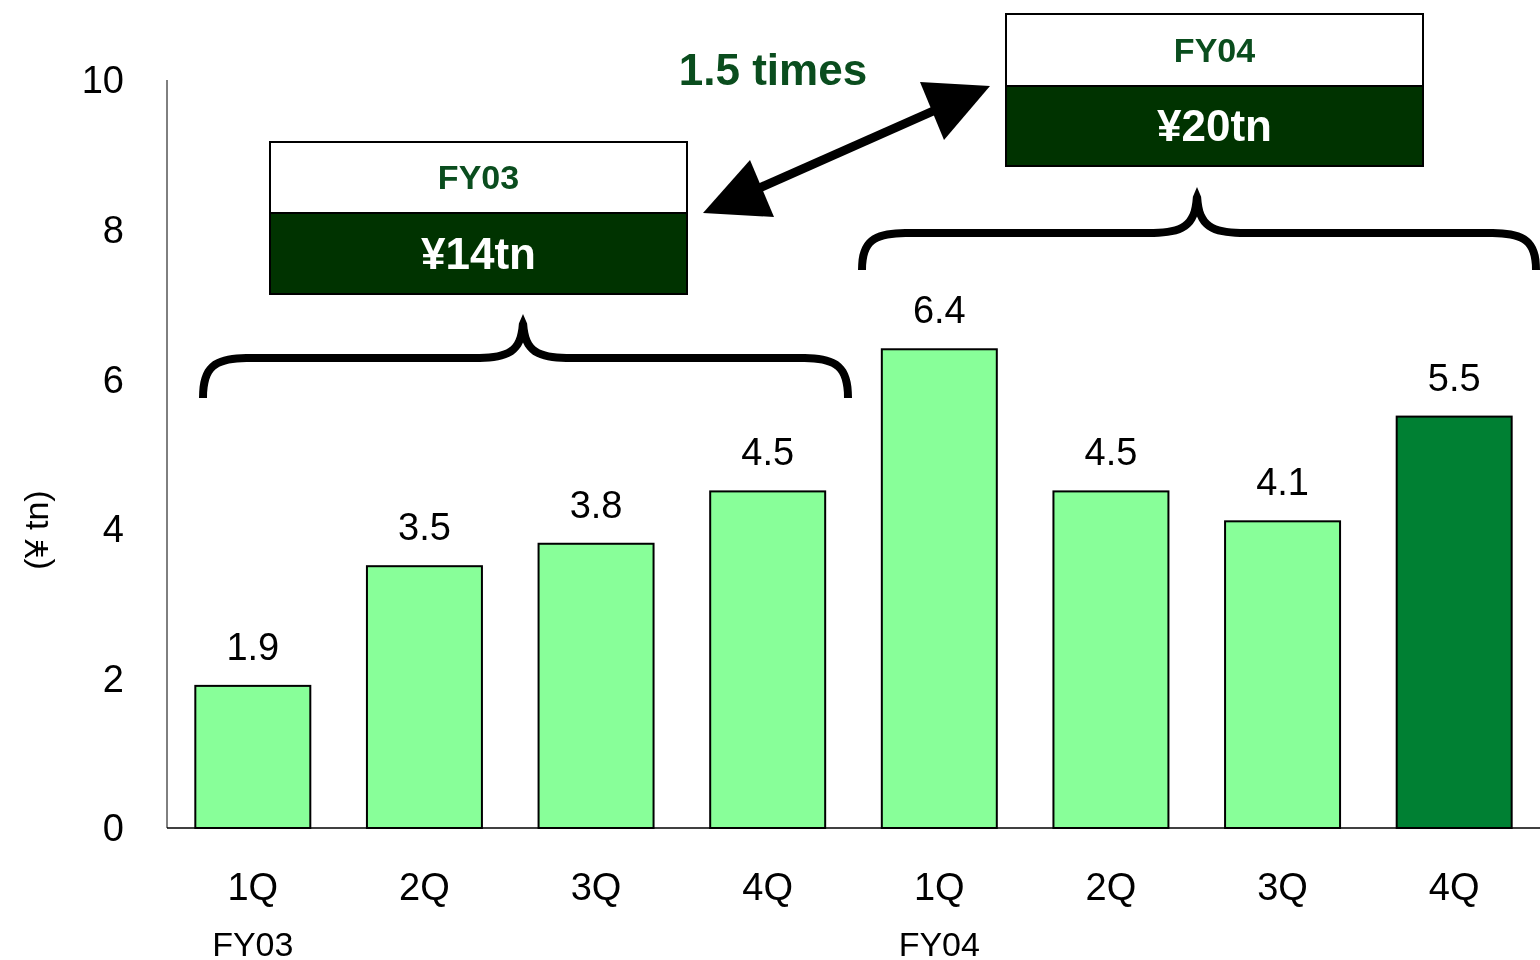 This screenshot has height=960, width=1540. Describe the element at coordinates (1454, 377) in the screenshot. I see `data-label: 5.5` at that location.